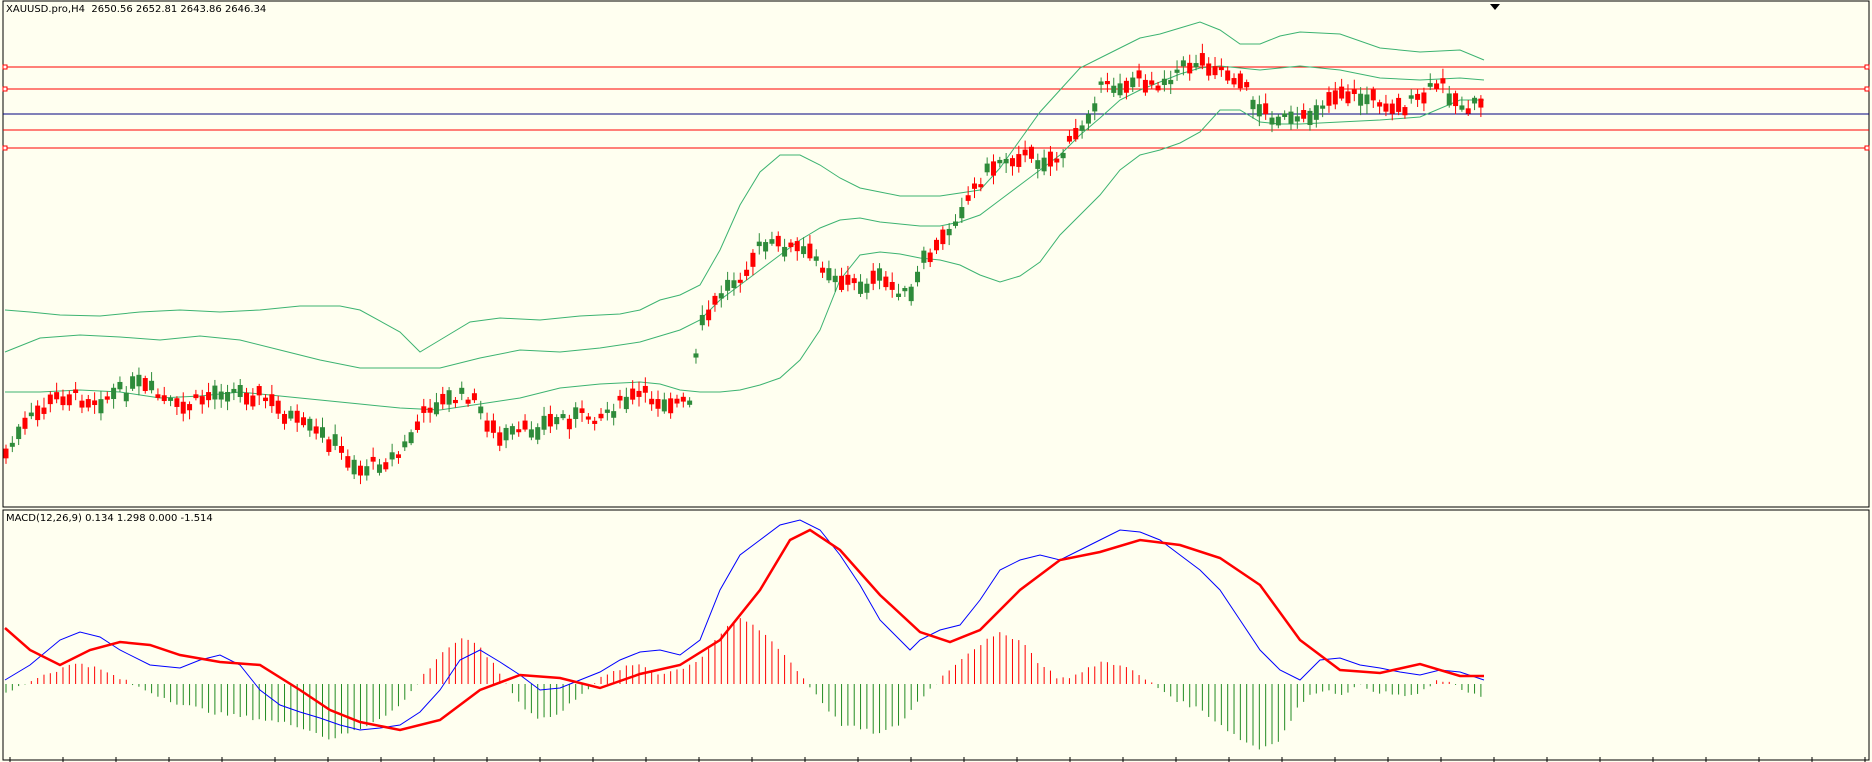 The width and height of the screenshot is (1872, 762). I want to click on time-ticks, so click(937, 759).